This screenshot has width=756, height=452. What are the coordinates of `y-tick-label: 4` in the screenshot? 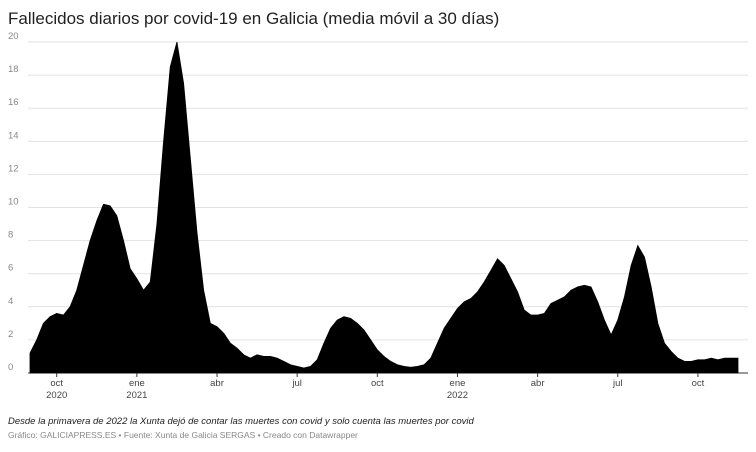 It's located at (10, 301).